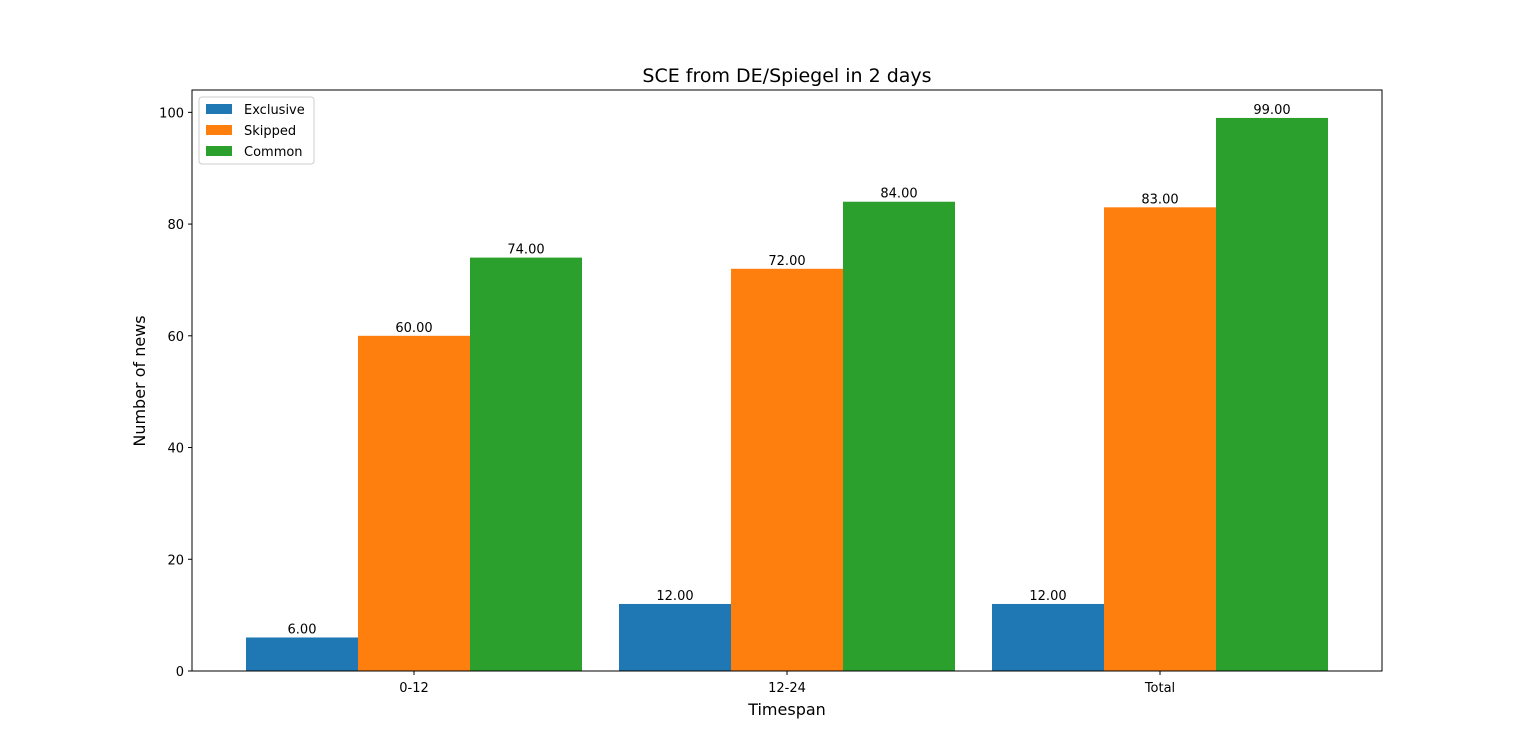 The image size is (1536, 754). I want to click on legend-label-common: Common, so click(273, 152).